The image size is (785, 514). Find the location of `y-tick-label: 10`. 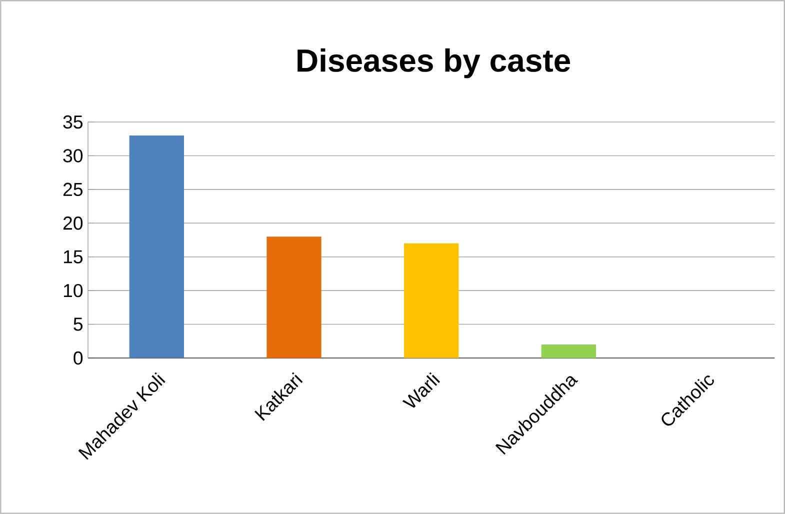

y-tick-label: 10 is located at coordinates (73, 291).